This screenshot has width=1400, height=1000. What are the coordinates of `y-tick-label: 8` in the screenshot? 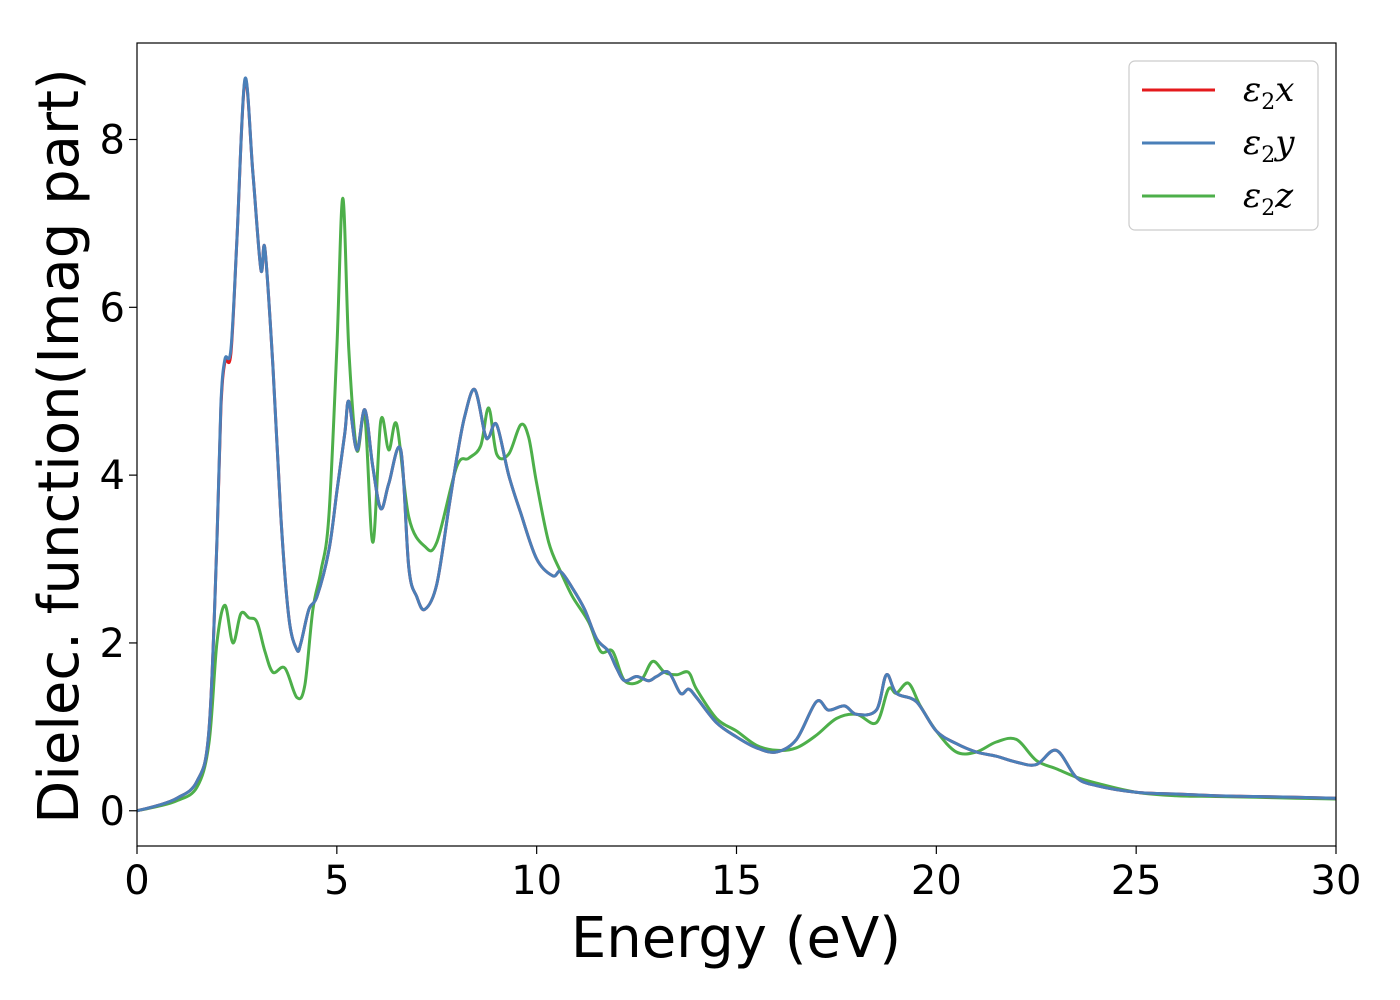 It's located at (112, 140).